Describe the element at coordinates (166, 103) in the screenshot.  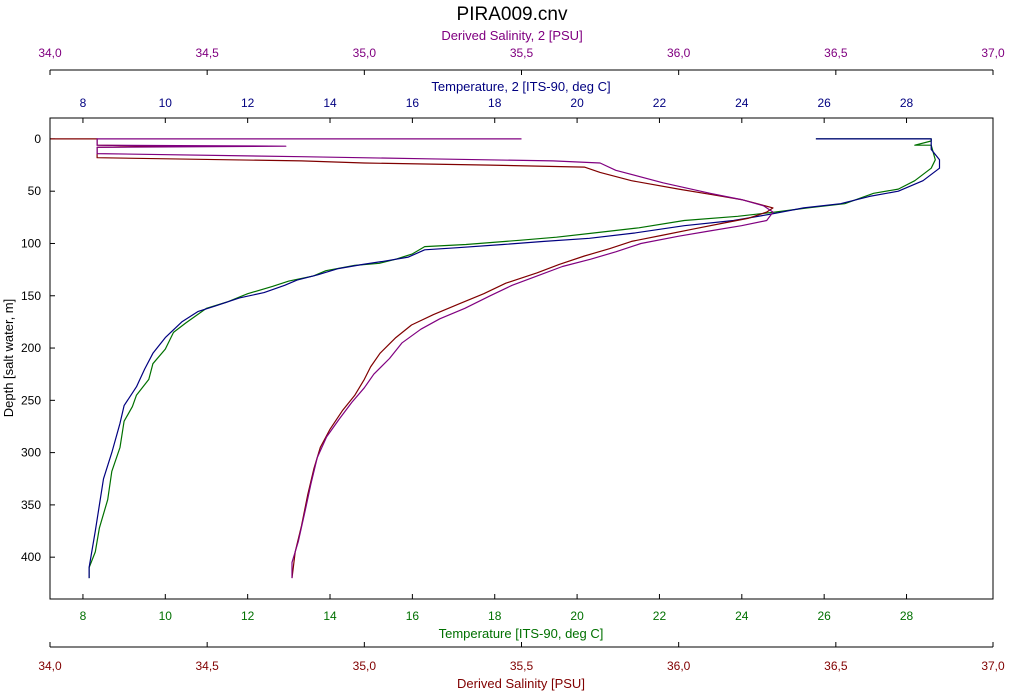
I see `temperature2-tick-label: 10` at that location.